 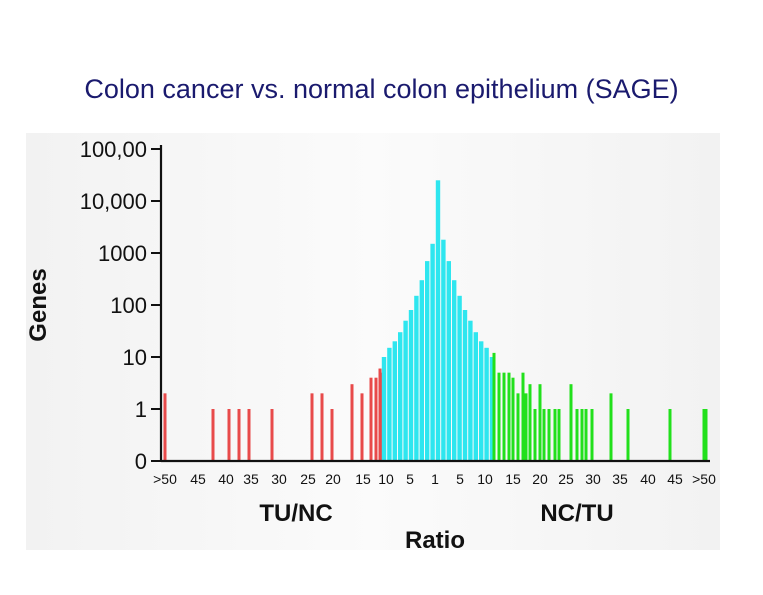 I want to click on x-group-label-right: NC/TU, so click(x=576, y=513).